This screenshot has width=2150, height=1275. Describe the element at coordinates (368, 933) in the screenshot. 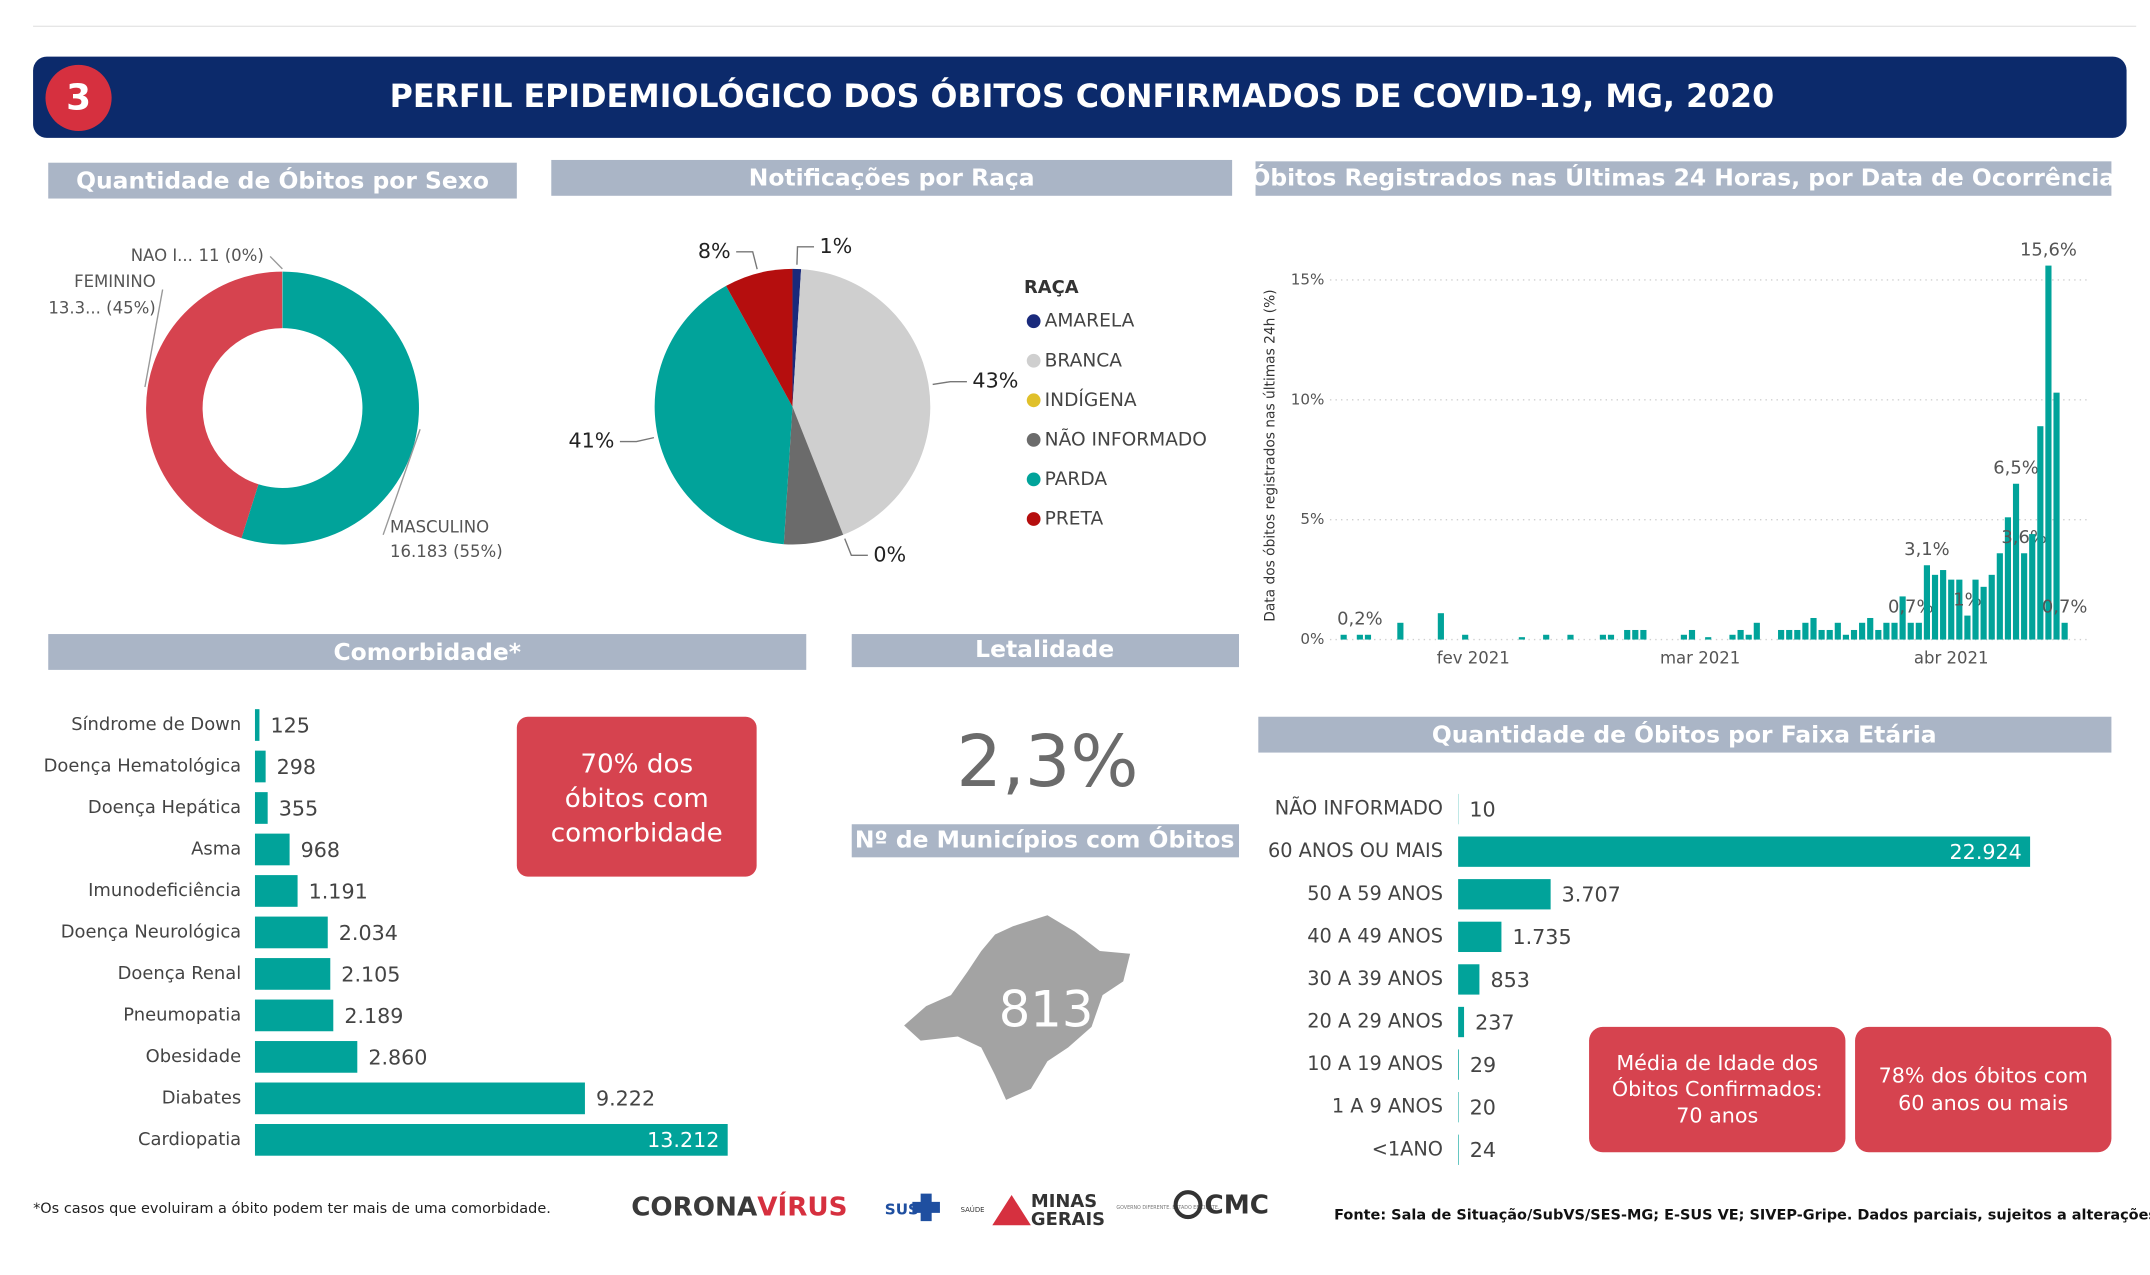

I see `value-label: 2.034` at that location.